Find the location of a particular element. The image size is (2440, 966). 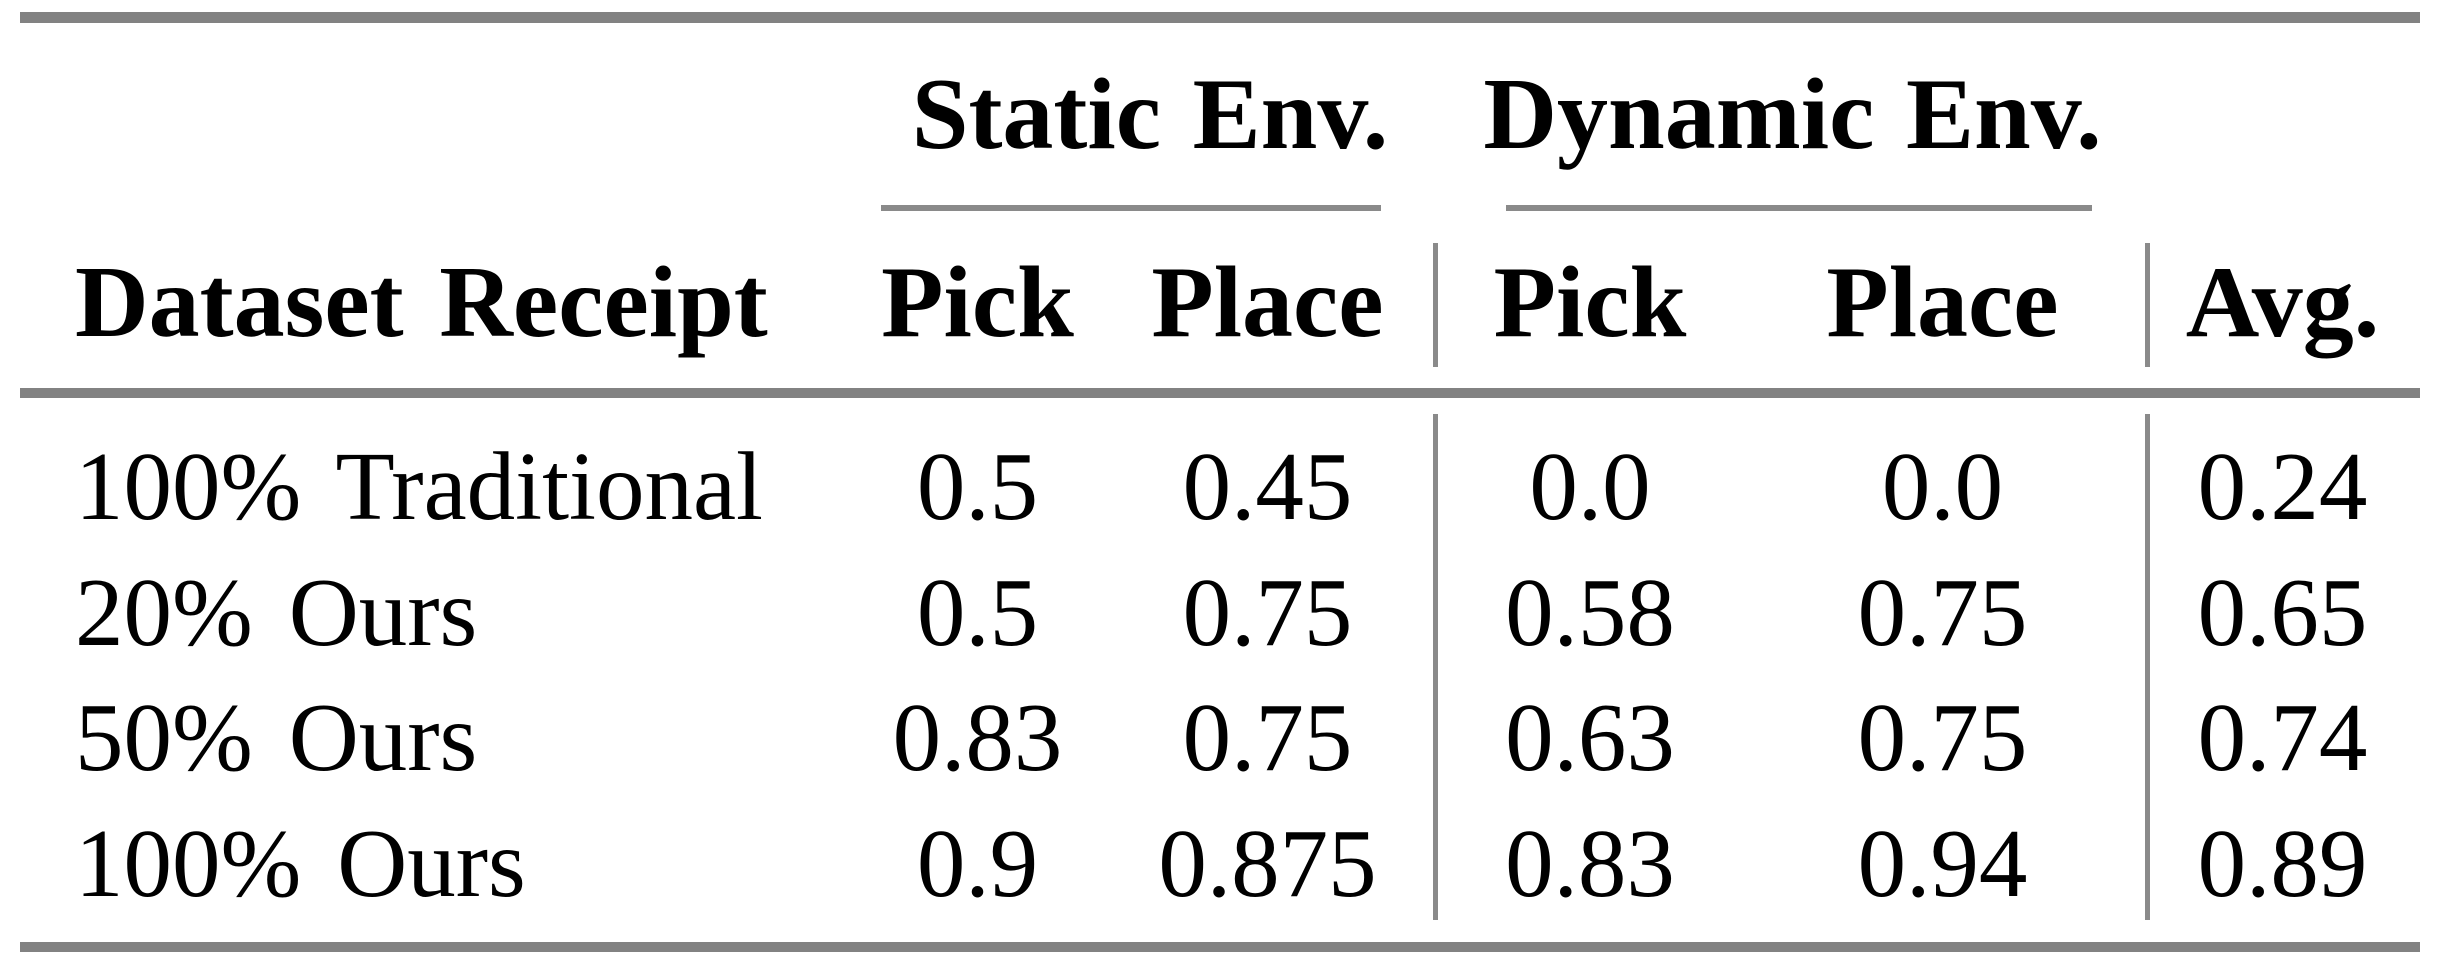

cell-static-place: 0.875 is located at coordinates (1267, 863).